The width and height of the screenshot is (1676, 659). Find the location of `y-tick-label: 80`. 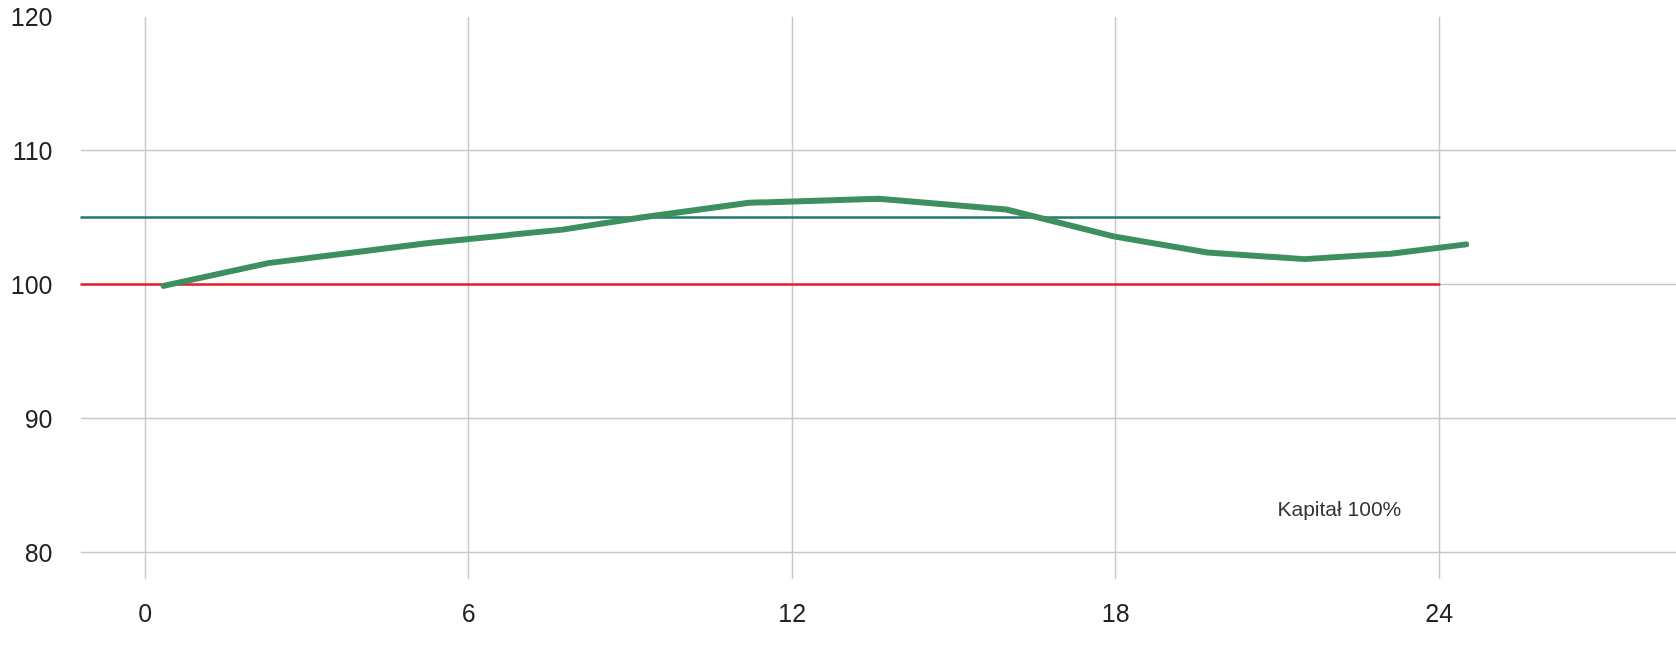

y-tick-label: 80 is located at coordinates (38, 552).